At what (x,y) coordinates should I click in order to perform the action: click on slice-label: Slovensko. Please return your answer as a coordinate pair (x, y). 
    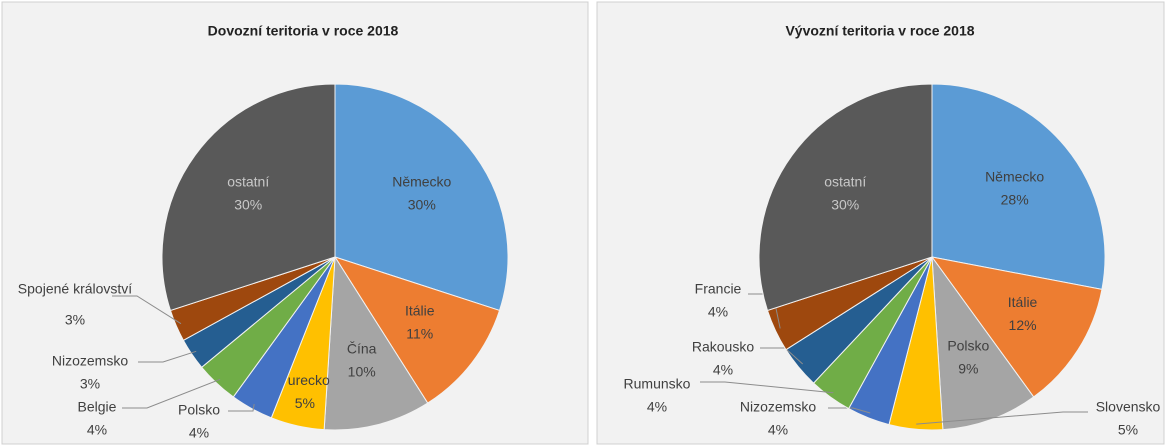
    Looking at the image, I should click on (1128, 407).